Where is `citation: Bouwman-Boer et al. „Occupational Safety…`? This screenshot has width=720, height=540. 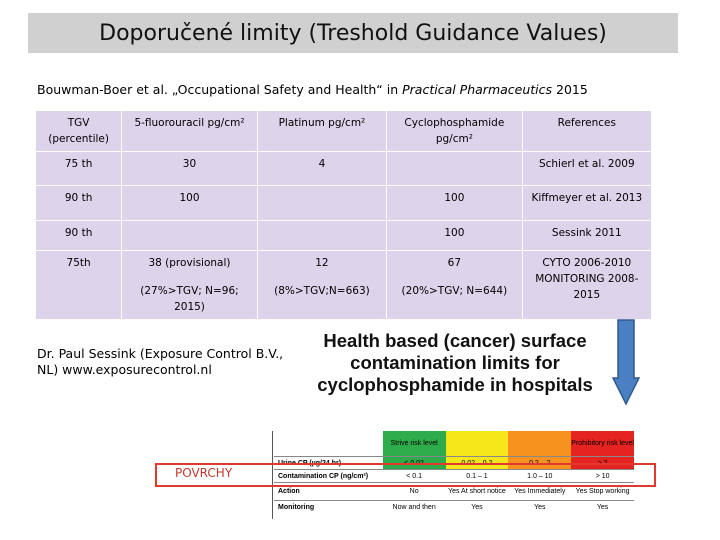
citation: Bouwman-Boer et al. „Occupational Safety… is located at coordinates (312, 89).